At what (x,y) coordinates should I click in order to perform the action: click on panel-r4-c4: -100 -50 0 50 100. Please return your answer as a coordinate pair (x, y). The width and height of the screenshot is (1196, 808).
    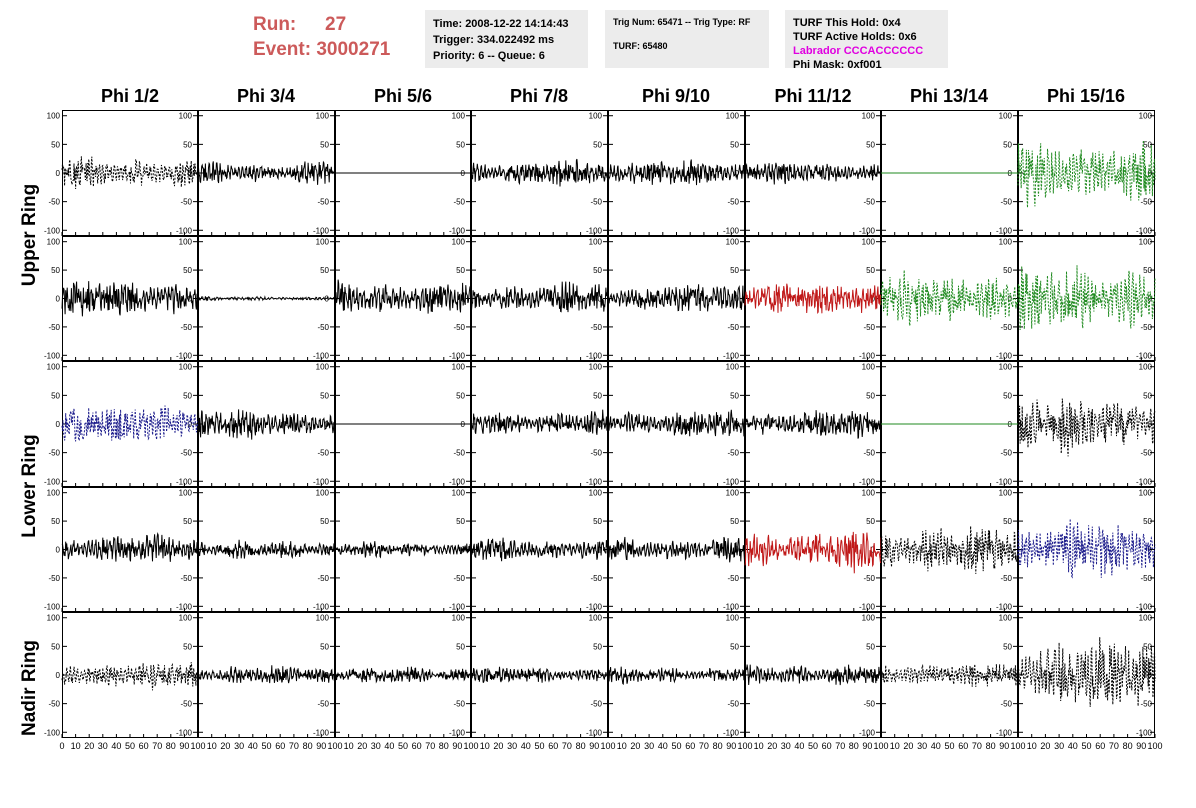
    Looking at the image, I should click on (539, 549).